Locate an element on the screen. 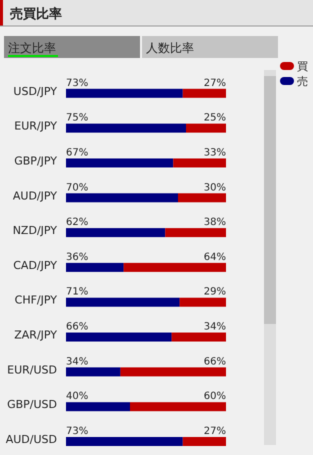  text: 注文比率 is located at coordinates (32, 48).